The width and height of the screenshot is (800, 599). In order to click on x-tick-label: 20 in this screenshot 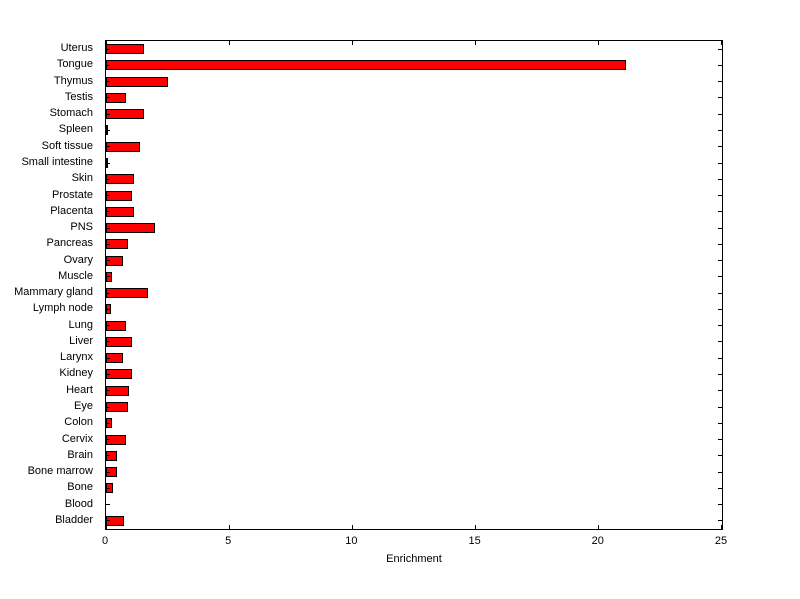, I will do `click(597, 541)`.